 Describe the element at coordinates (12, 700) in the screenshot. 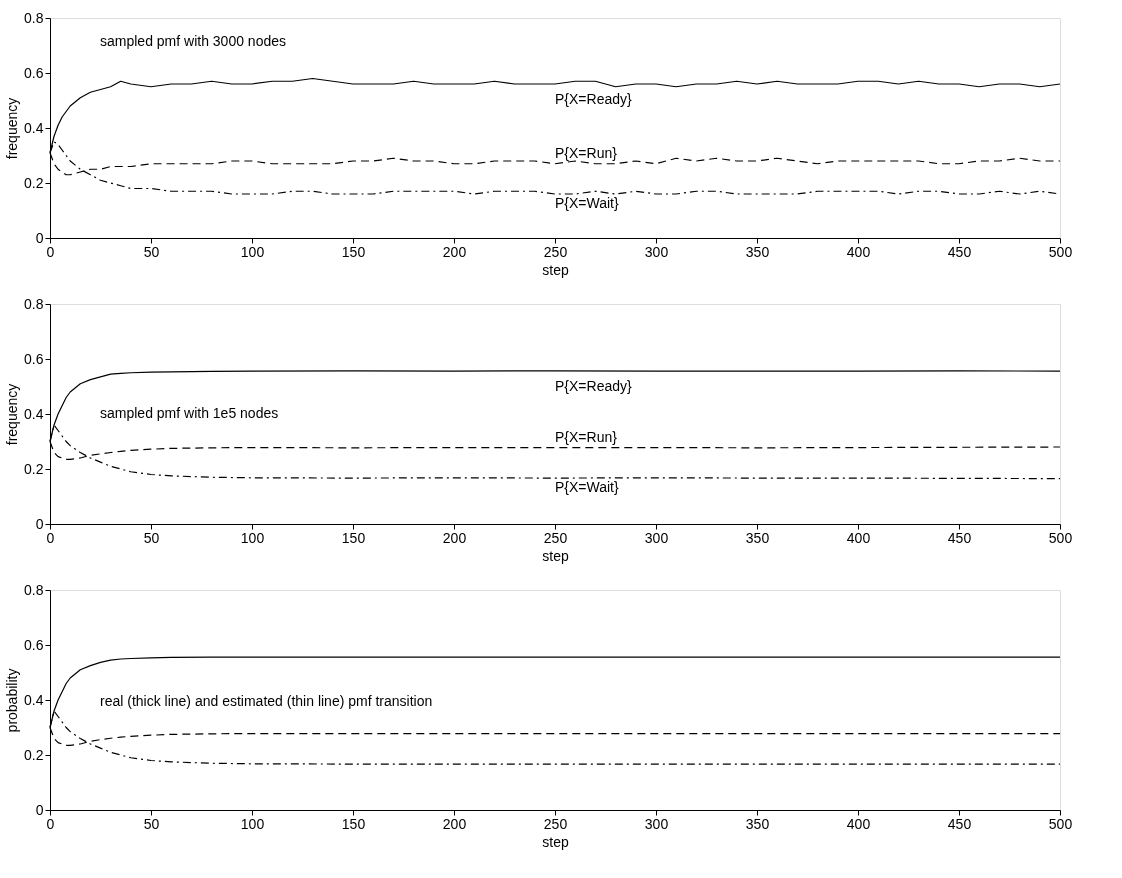

I see `y-axis-title: probability` at that location.